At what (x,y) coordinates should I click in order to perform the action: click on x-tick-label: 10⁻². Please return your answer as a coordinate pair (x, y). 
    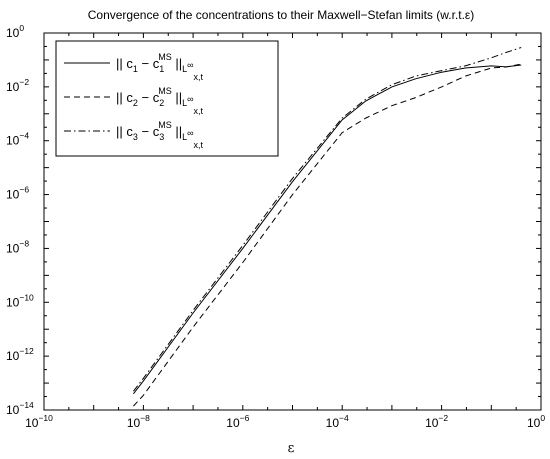
    Looking at the image, I should click on (436, 421).